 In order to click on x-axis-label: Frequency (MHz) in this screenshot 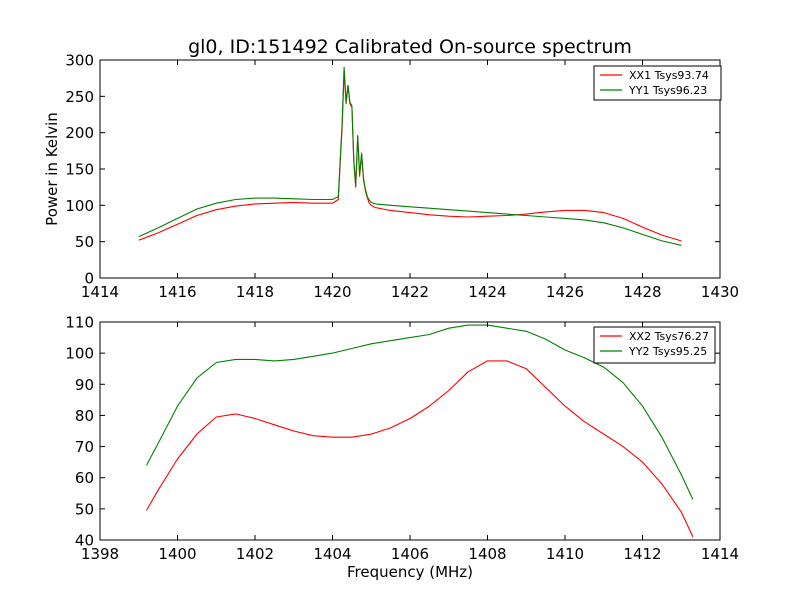, I will do `click(410, 572)`.